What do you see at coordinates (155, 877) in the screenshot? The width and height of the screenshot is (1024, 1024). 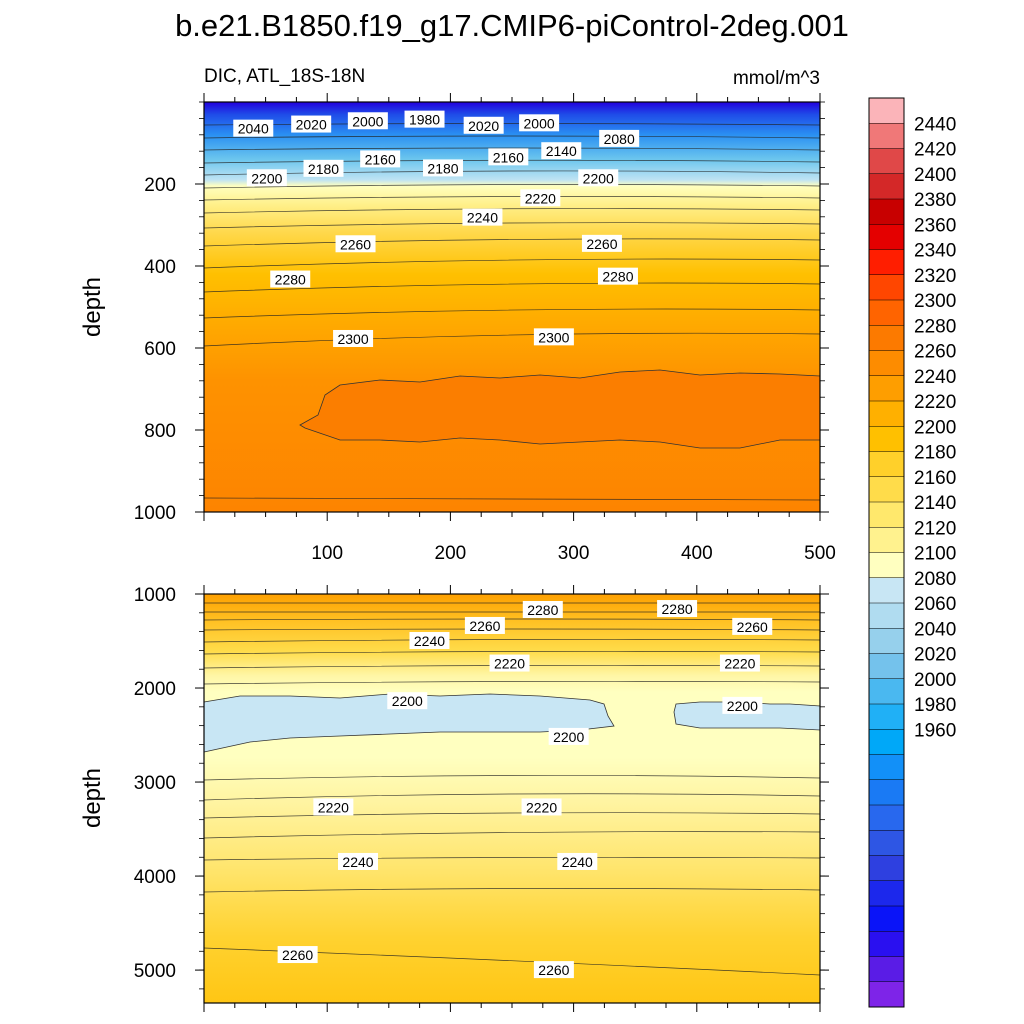 I see `lower-ytick-label: 4000` at bounding box center [155, 877].